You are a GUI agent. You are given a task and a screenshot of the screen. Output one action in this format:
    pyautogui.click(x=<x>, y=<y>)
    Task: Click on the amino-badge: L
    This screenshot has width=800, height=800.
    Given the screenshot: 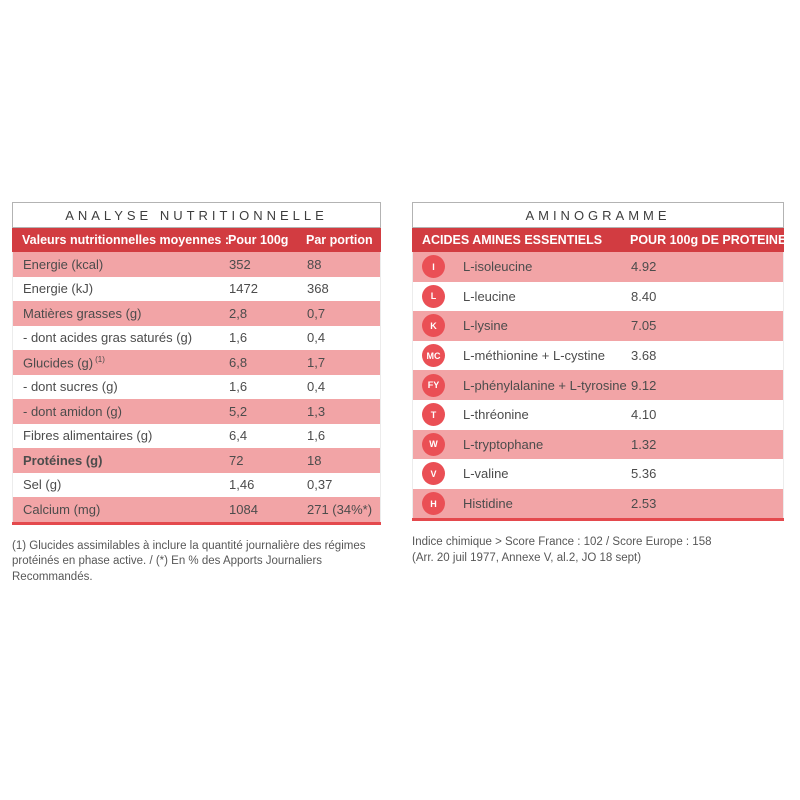 What is the action you would take?
    pyautogui.click(x=433, y=296)
    